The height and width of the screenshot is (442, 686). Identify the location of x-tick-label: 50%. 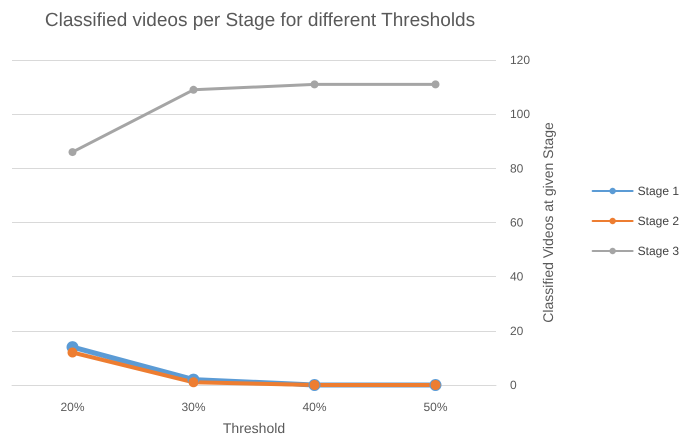
(435, 407).